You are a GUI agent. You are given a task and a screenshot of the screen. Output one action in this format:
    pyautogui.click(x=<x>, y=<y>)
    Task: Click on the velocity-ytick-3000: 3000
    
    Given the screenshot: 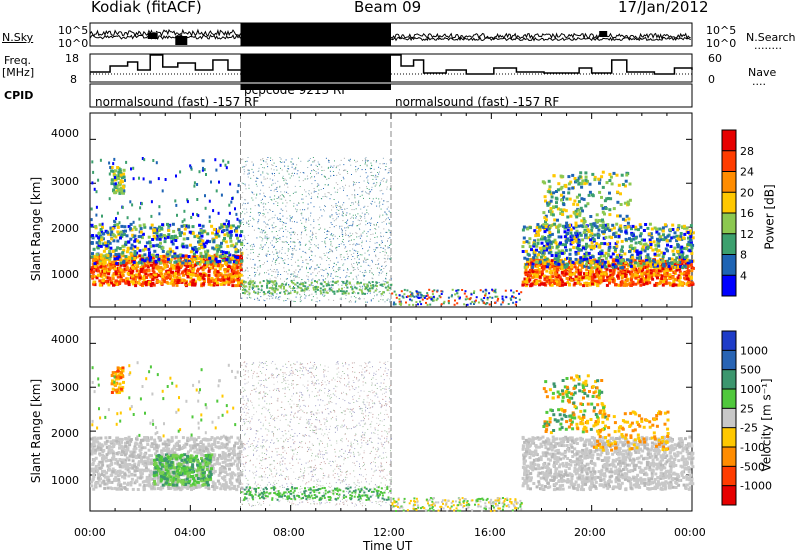 What is the action you would take?
    pyautogui.click(x=65, y=387)
    